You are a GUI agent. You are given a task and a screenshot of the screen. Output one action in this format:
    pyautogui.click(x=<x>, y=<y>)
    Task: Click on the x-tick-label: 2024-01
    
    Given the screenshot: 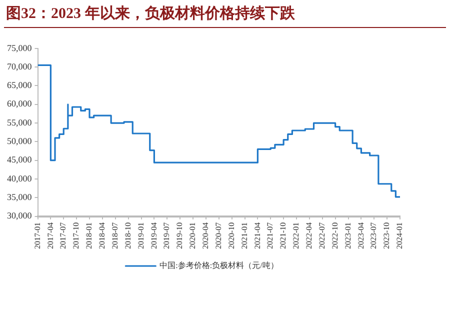 What is the action you would take?
    pyautogui.click(x=399, y=236)
    